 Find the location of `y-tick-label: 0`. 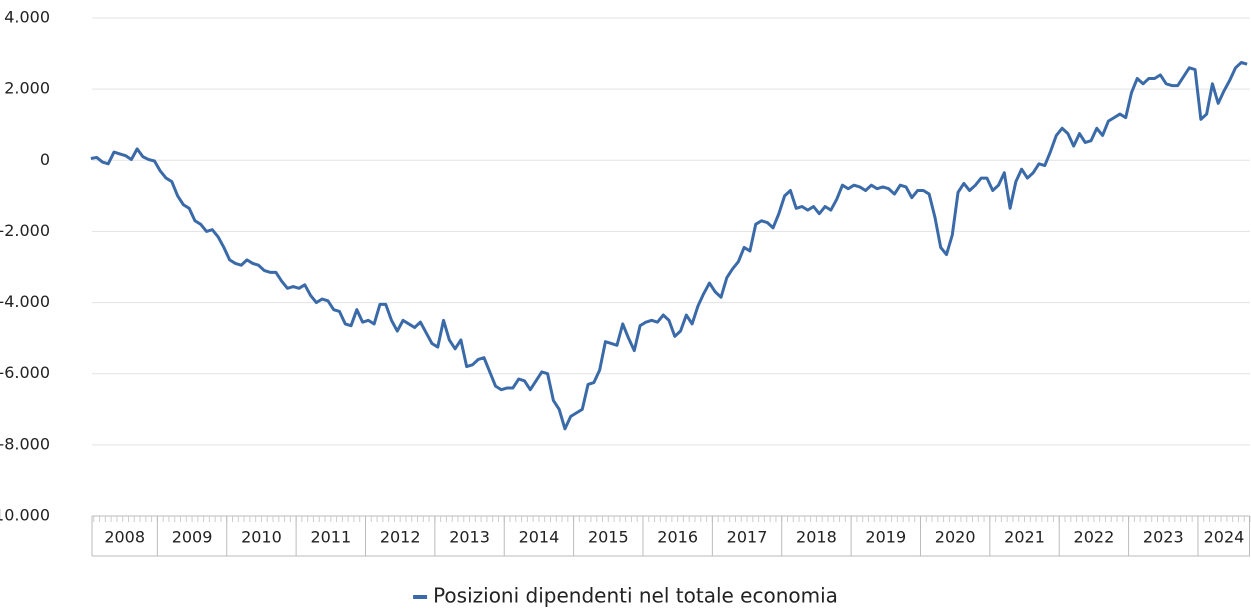

y-tick-label: 0 is located at coordinates (45, 159).